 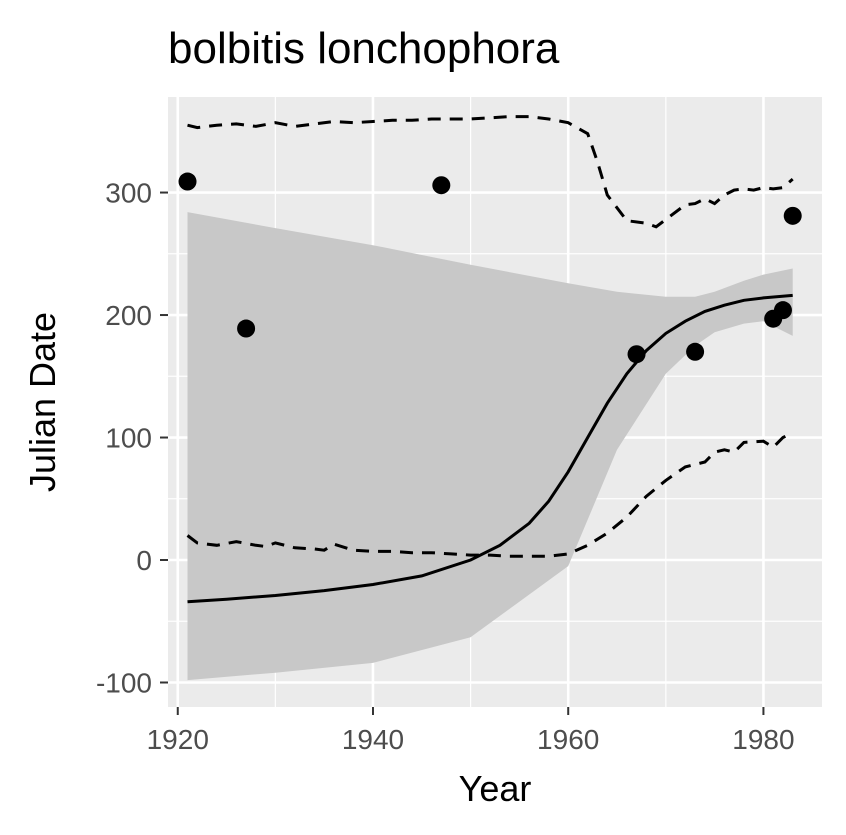 I want to click on upper-dashed-line, so click(x=490, y=172).